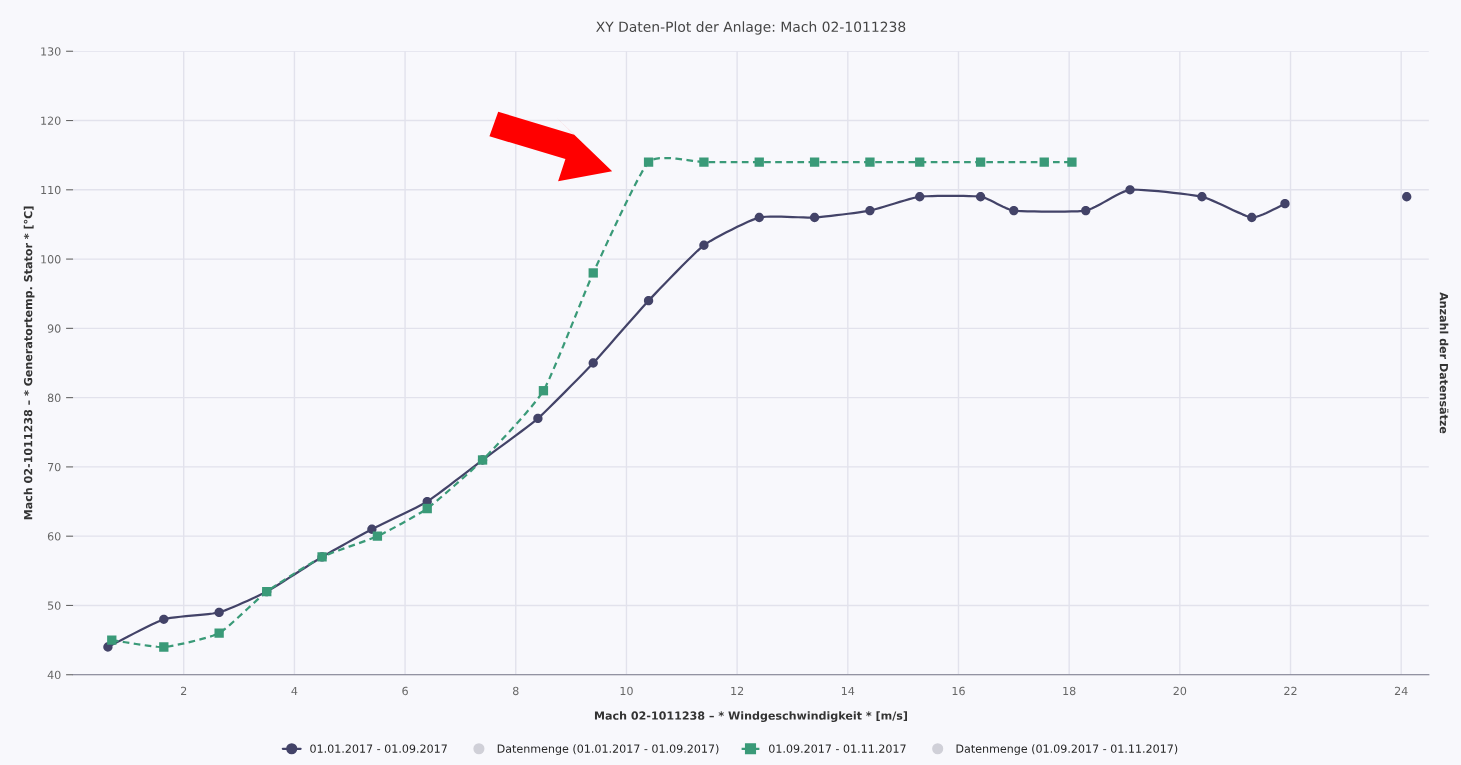 Image resolution: width=1461 pixels, height=765 pixels. What do you see at coordinates (626, 691) in the screenshot?
I see `x-tick-label: 10` at bounding box center [626, 691].